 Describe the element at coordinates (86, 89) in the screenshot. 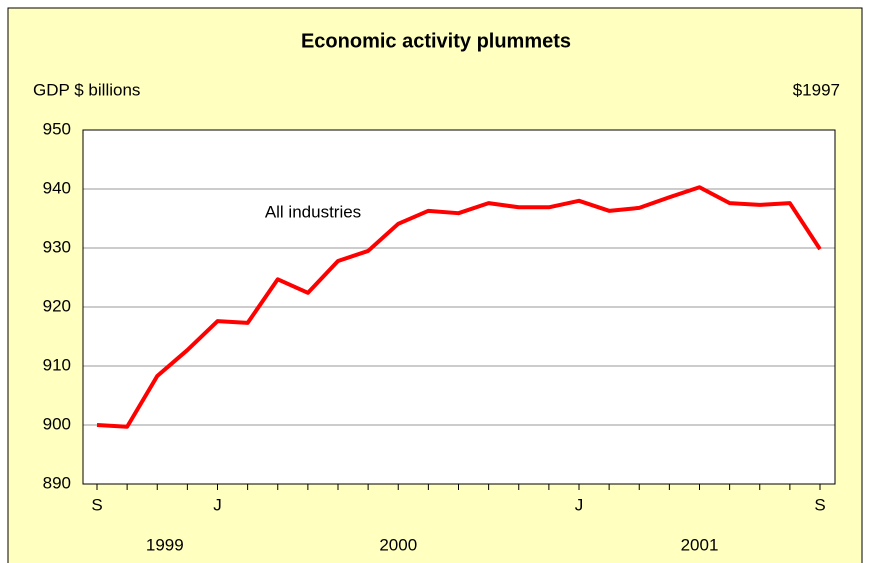

I see `y-axis-label: GDP $ billions` at that location.